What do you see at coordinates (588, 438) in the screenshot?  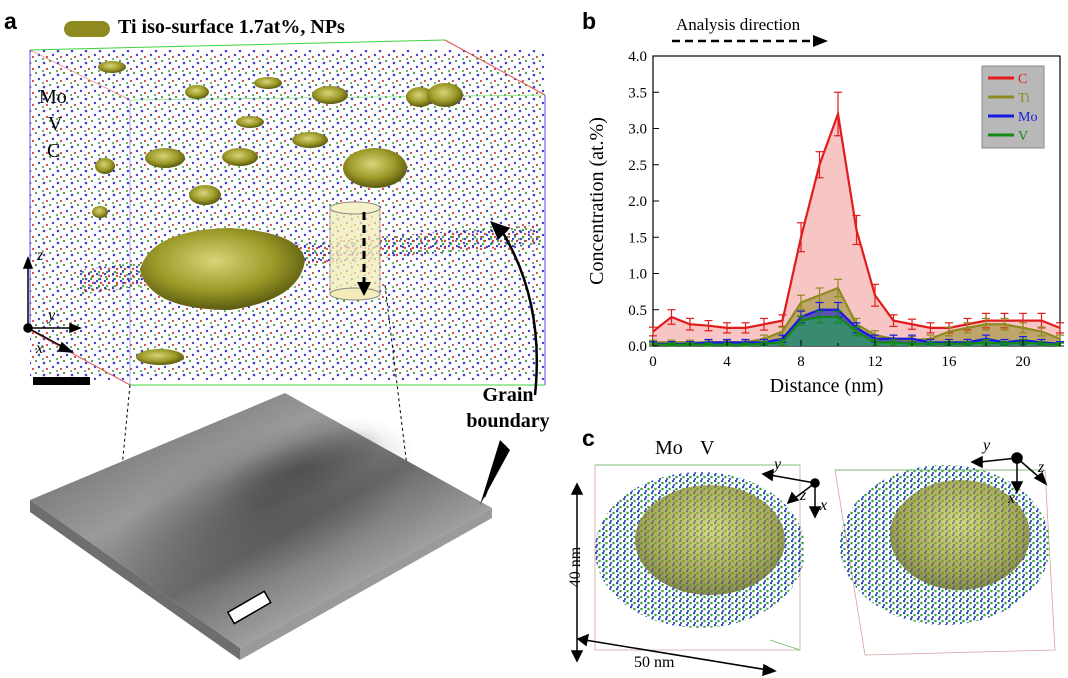 I see `panel-c-letter: c` at bounding box center [588, 438].